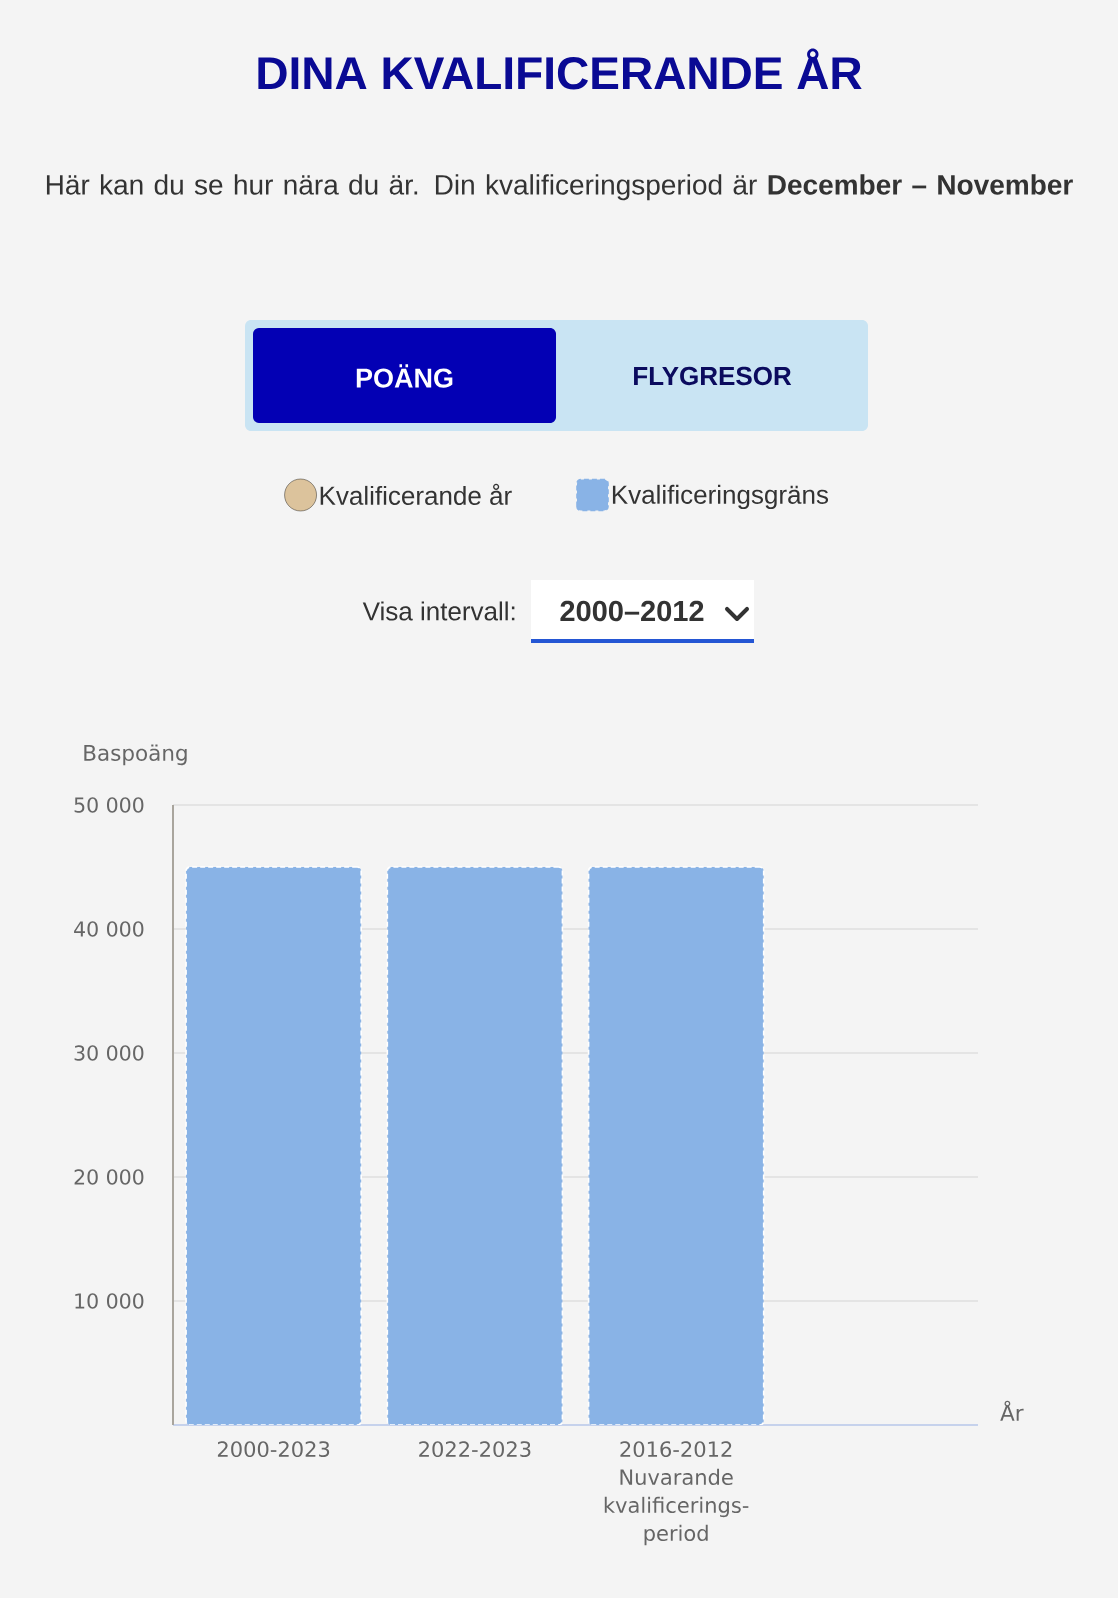 This screenshot has height=1598, width=1118. Describe the element at coordinates (109, 929) in the screenshot. I see `y-tick-label: 40 000` at that location.